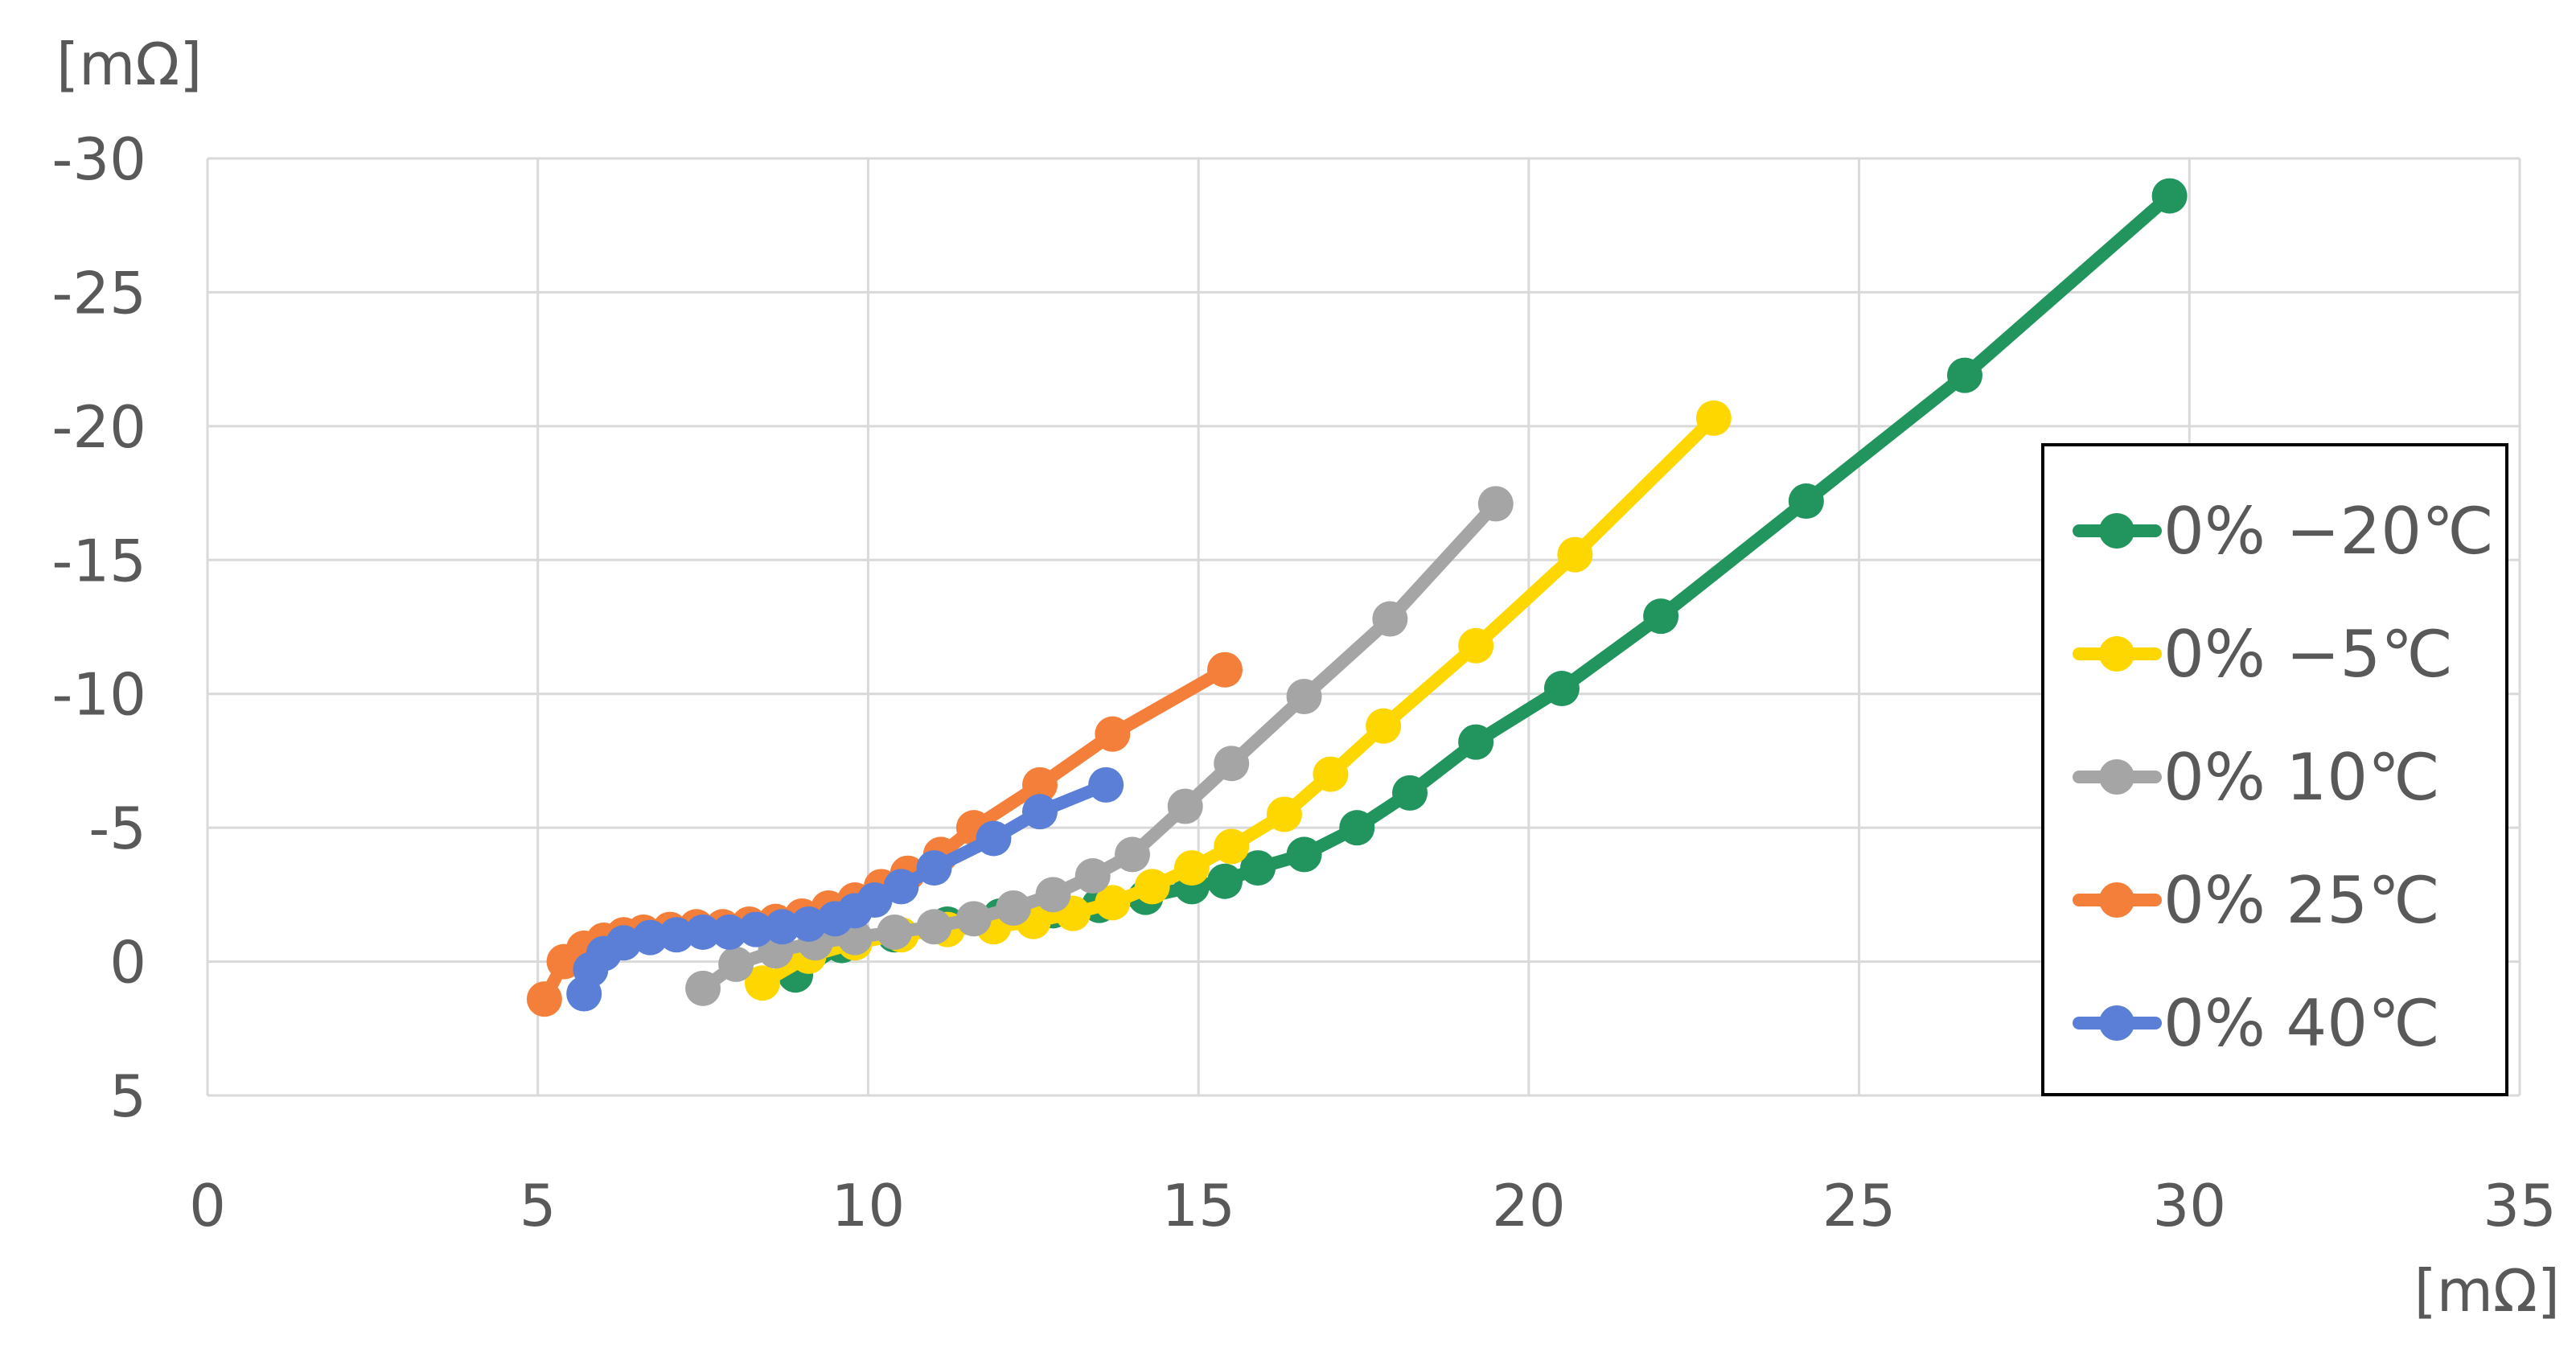 The width and height of the screenshot is (2576, 1348). Describe the element at coordinates (1198, 1205) in the screenshot. I see `x-tick-label: 15` at that location.